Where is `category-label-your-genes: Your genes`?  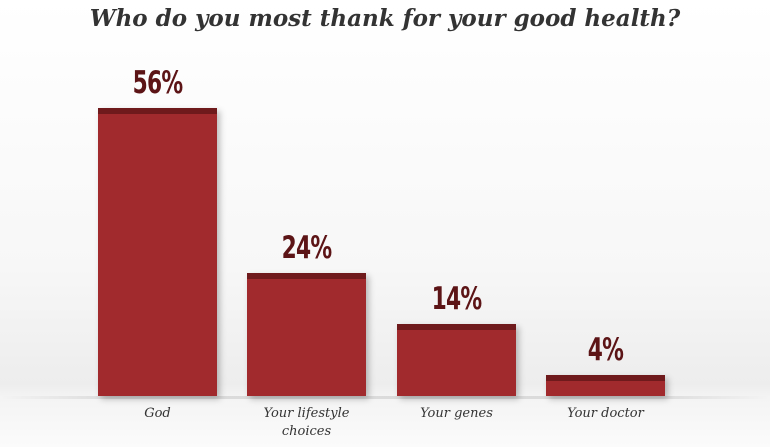
category-label-your-genes: Your genes is located at coordinates (457, 414).